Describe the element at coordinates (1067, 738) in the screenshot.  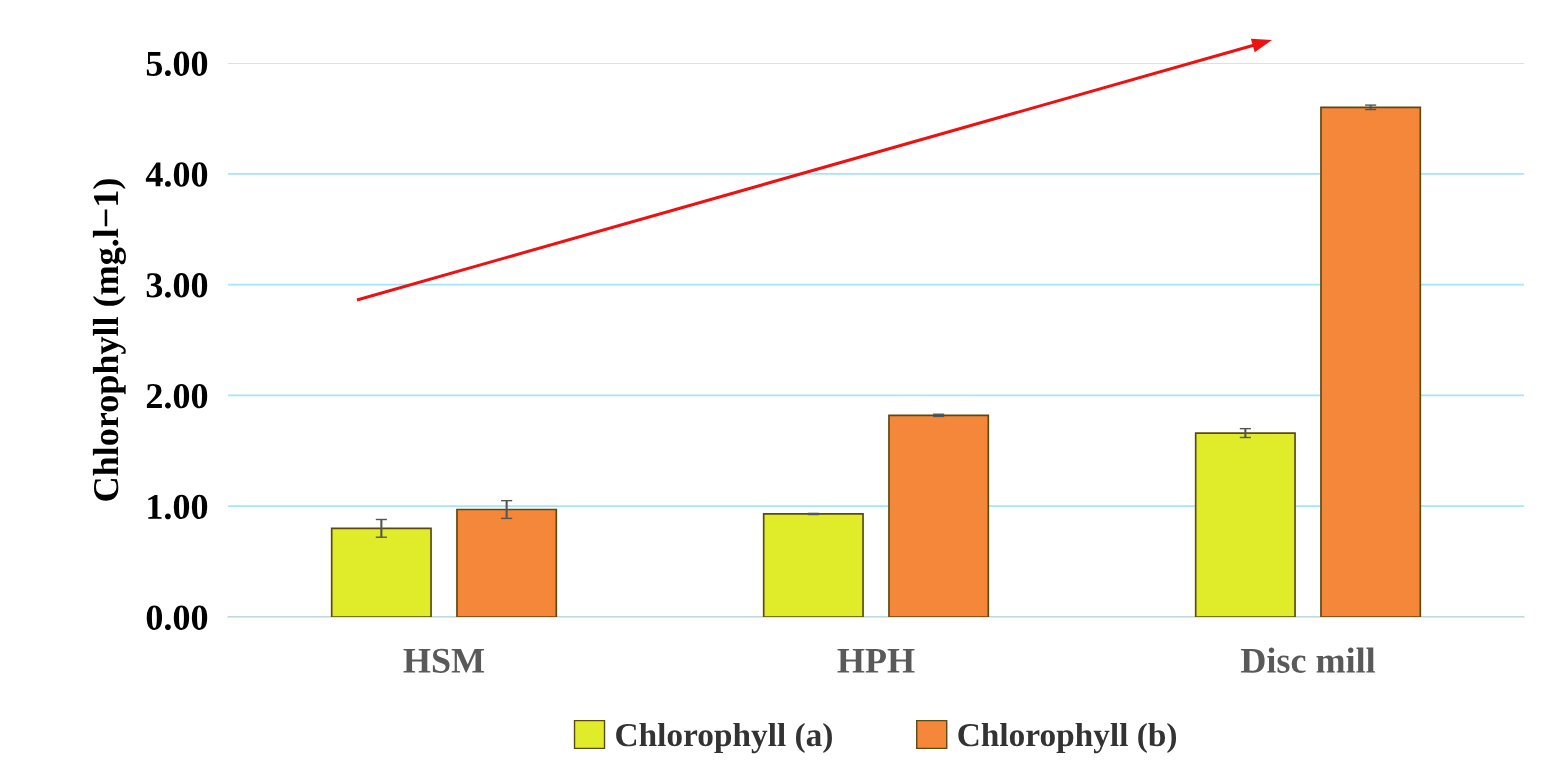
I see `legend-label: Chlorophyll (b)` at that location.